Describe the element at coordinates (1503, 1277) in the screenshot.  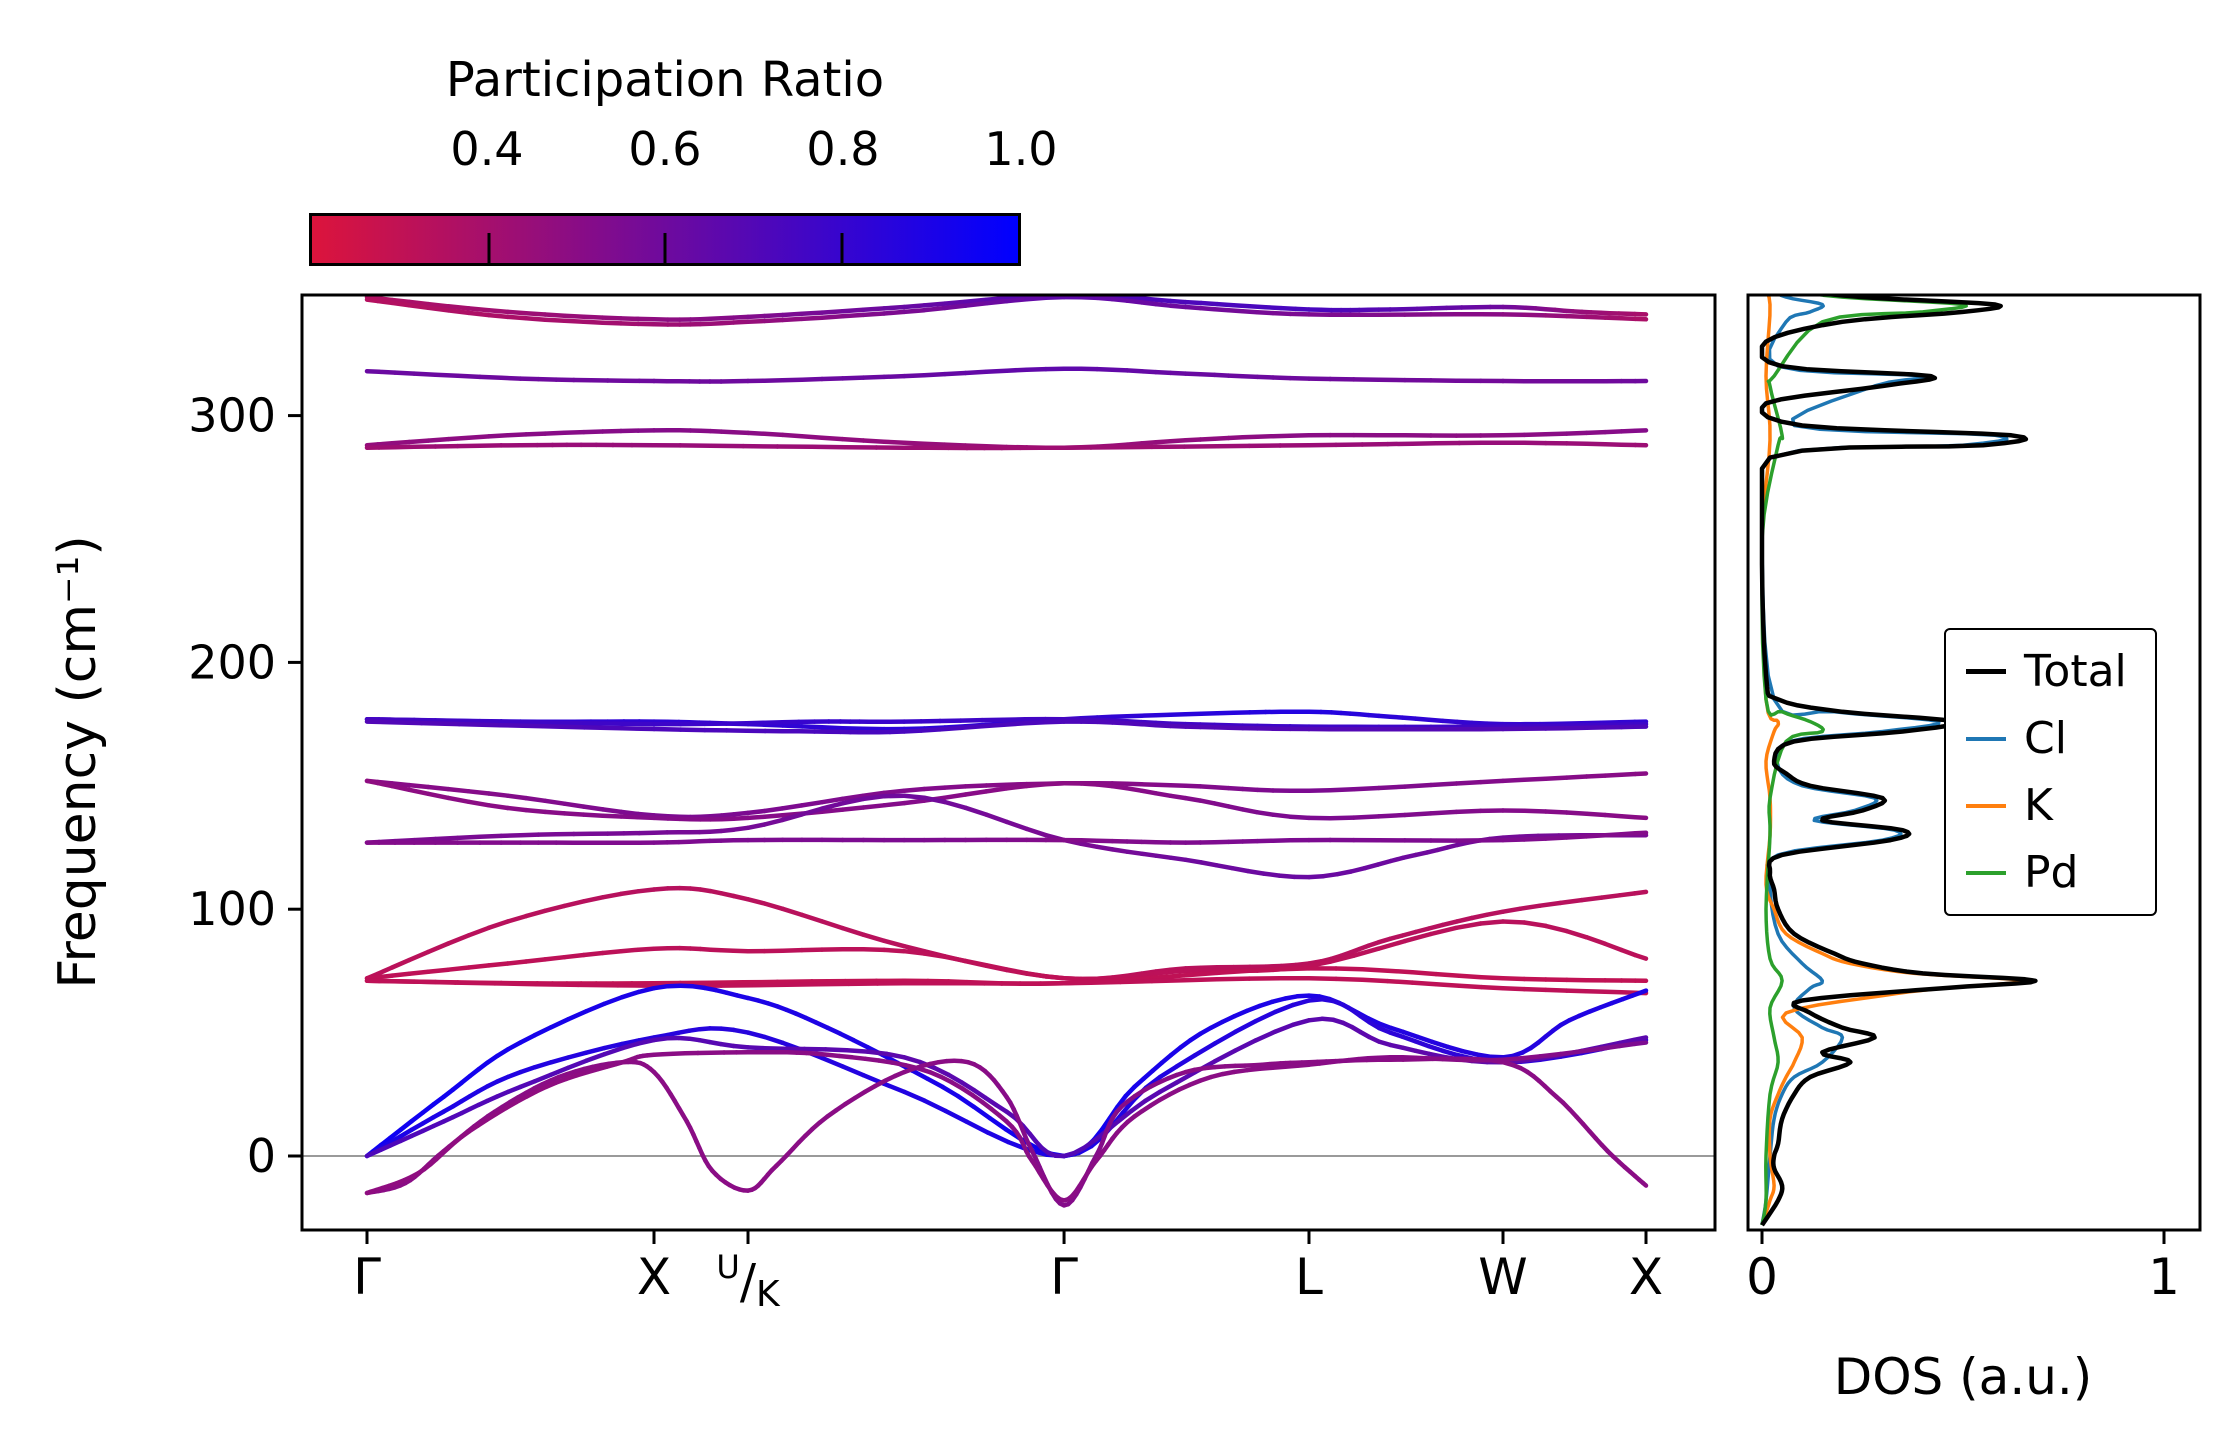
I see `kpoint-label: W` at that location.